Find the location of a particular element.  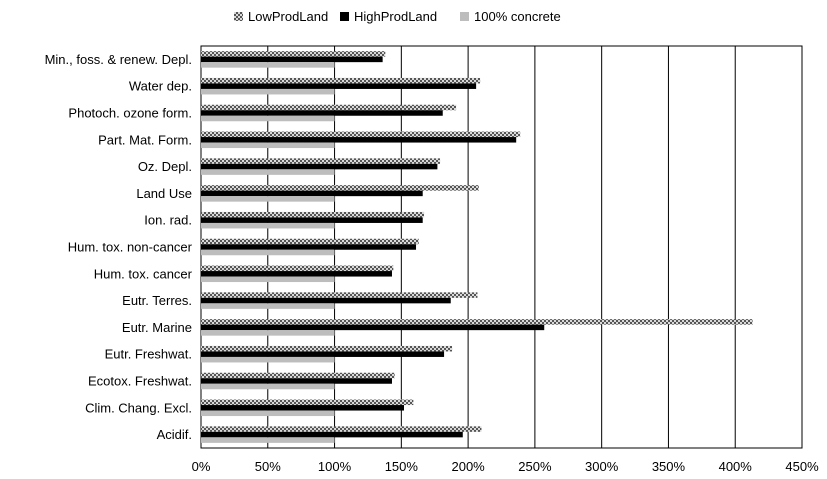

x-tick-label: 150% is located at coordinates (402, 466).